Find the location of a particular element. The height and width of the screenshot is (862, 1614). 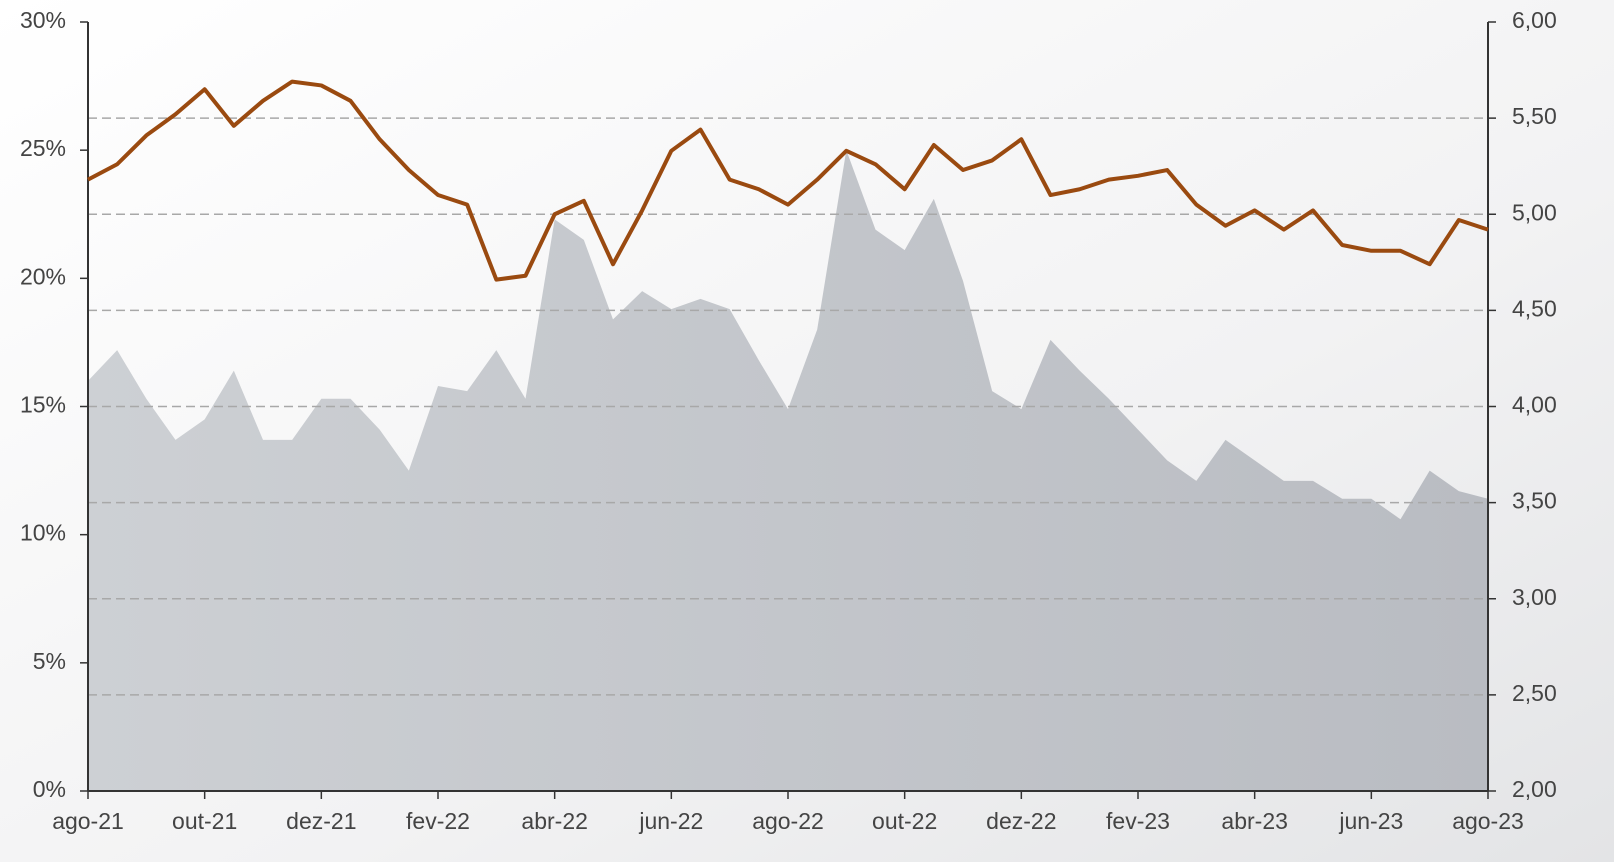

x-tick-label: ago-21 is located at coordinates (88, 821).